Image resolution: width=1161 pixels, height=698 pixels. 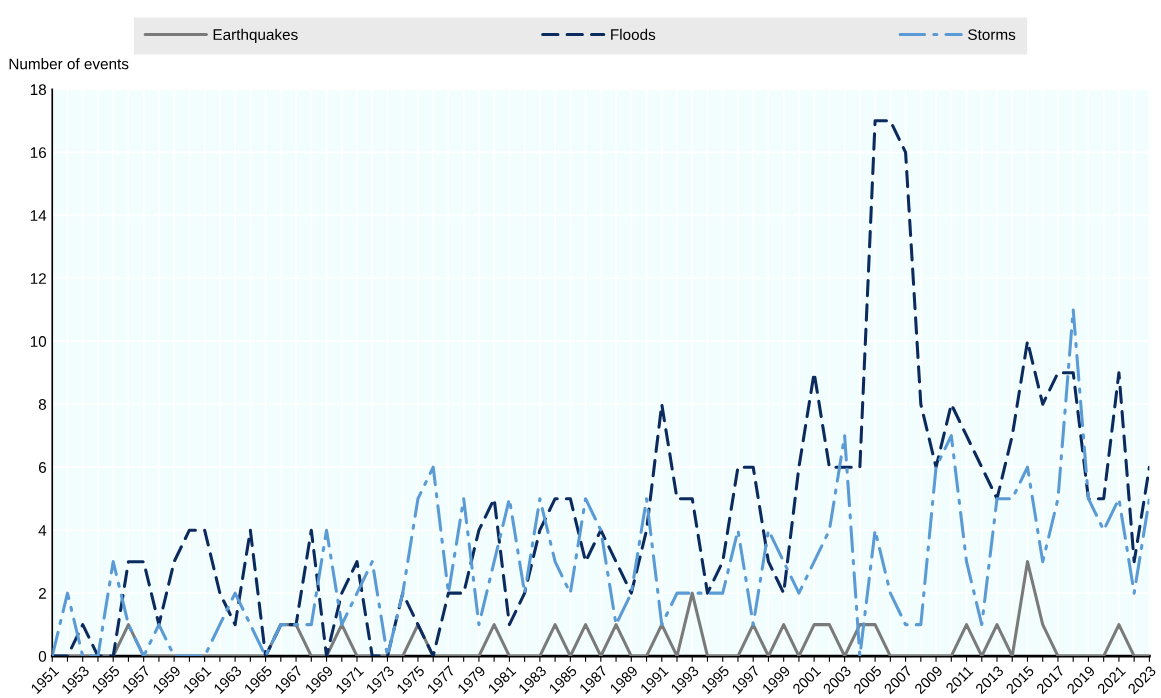 What do you see at coordinates (42, 530) in the screenshot?
I see `y-tick-label: 4` at bounding box center [42, 530].